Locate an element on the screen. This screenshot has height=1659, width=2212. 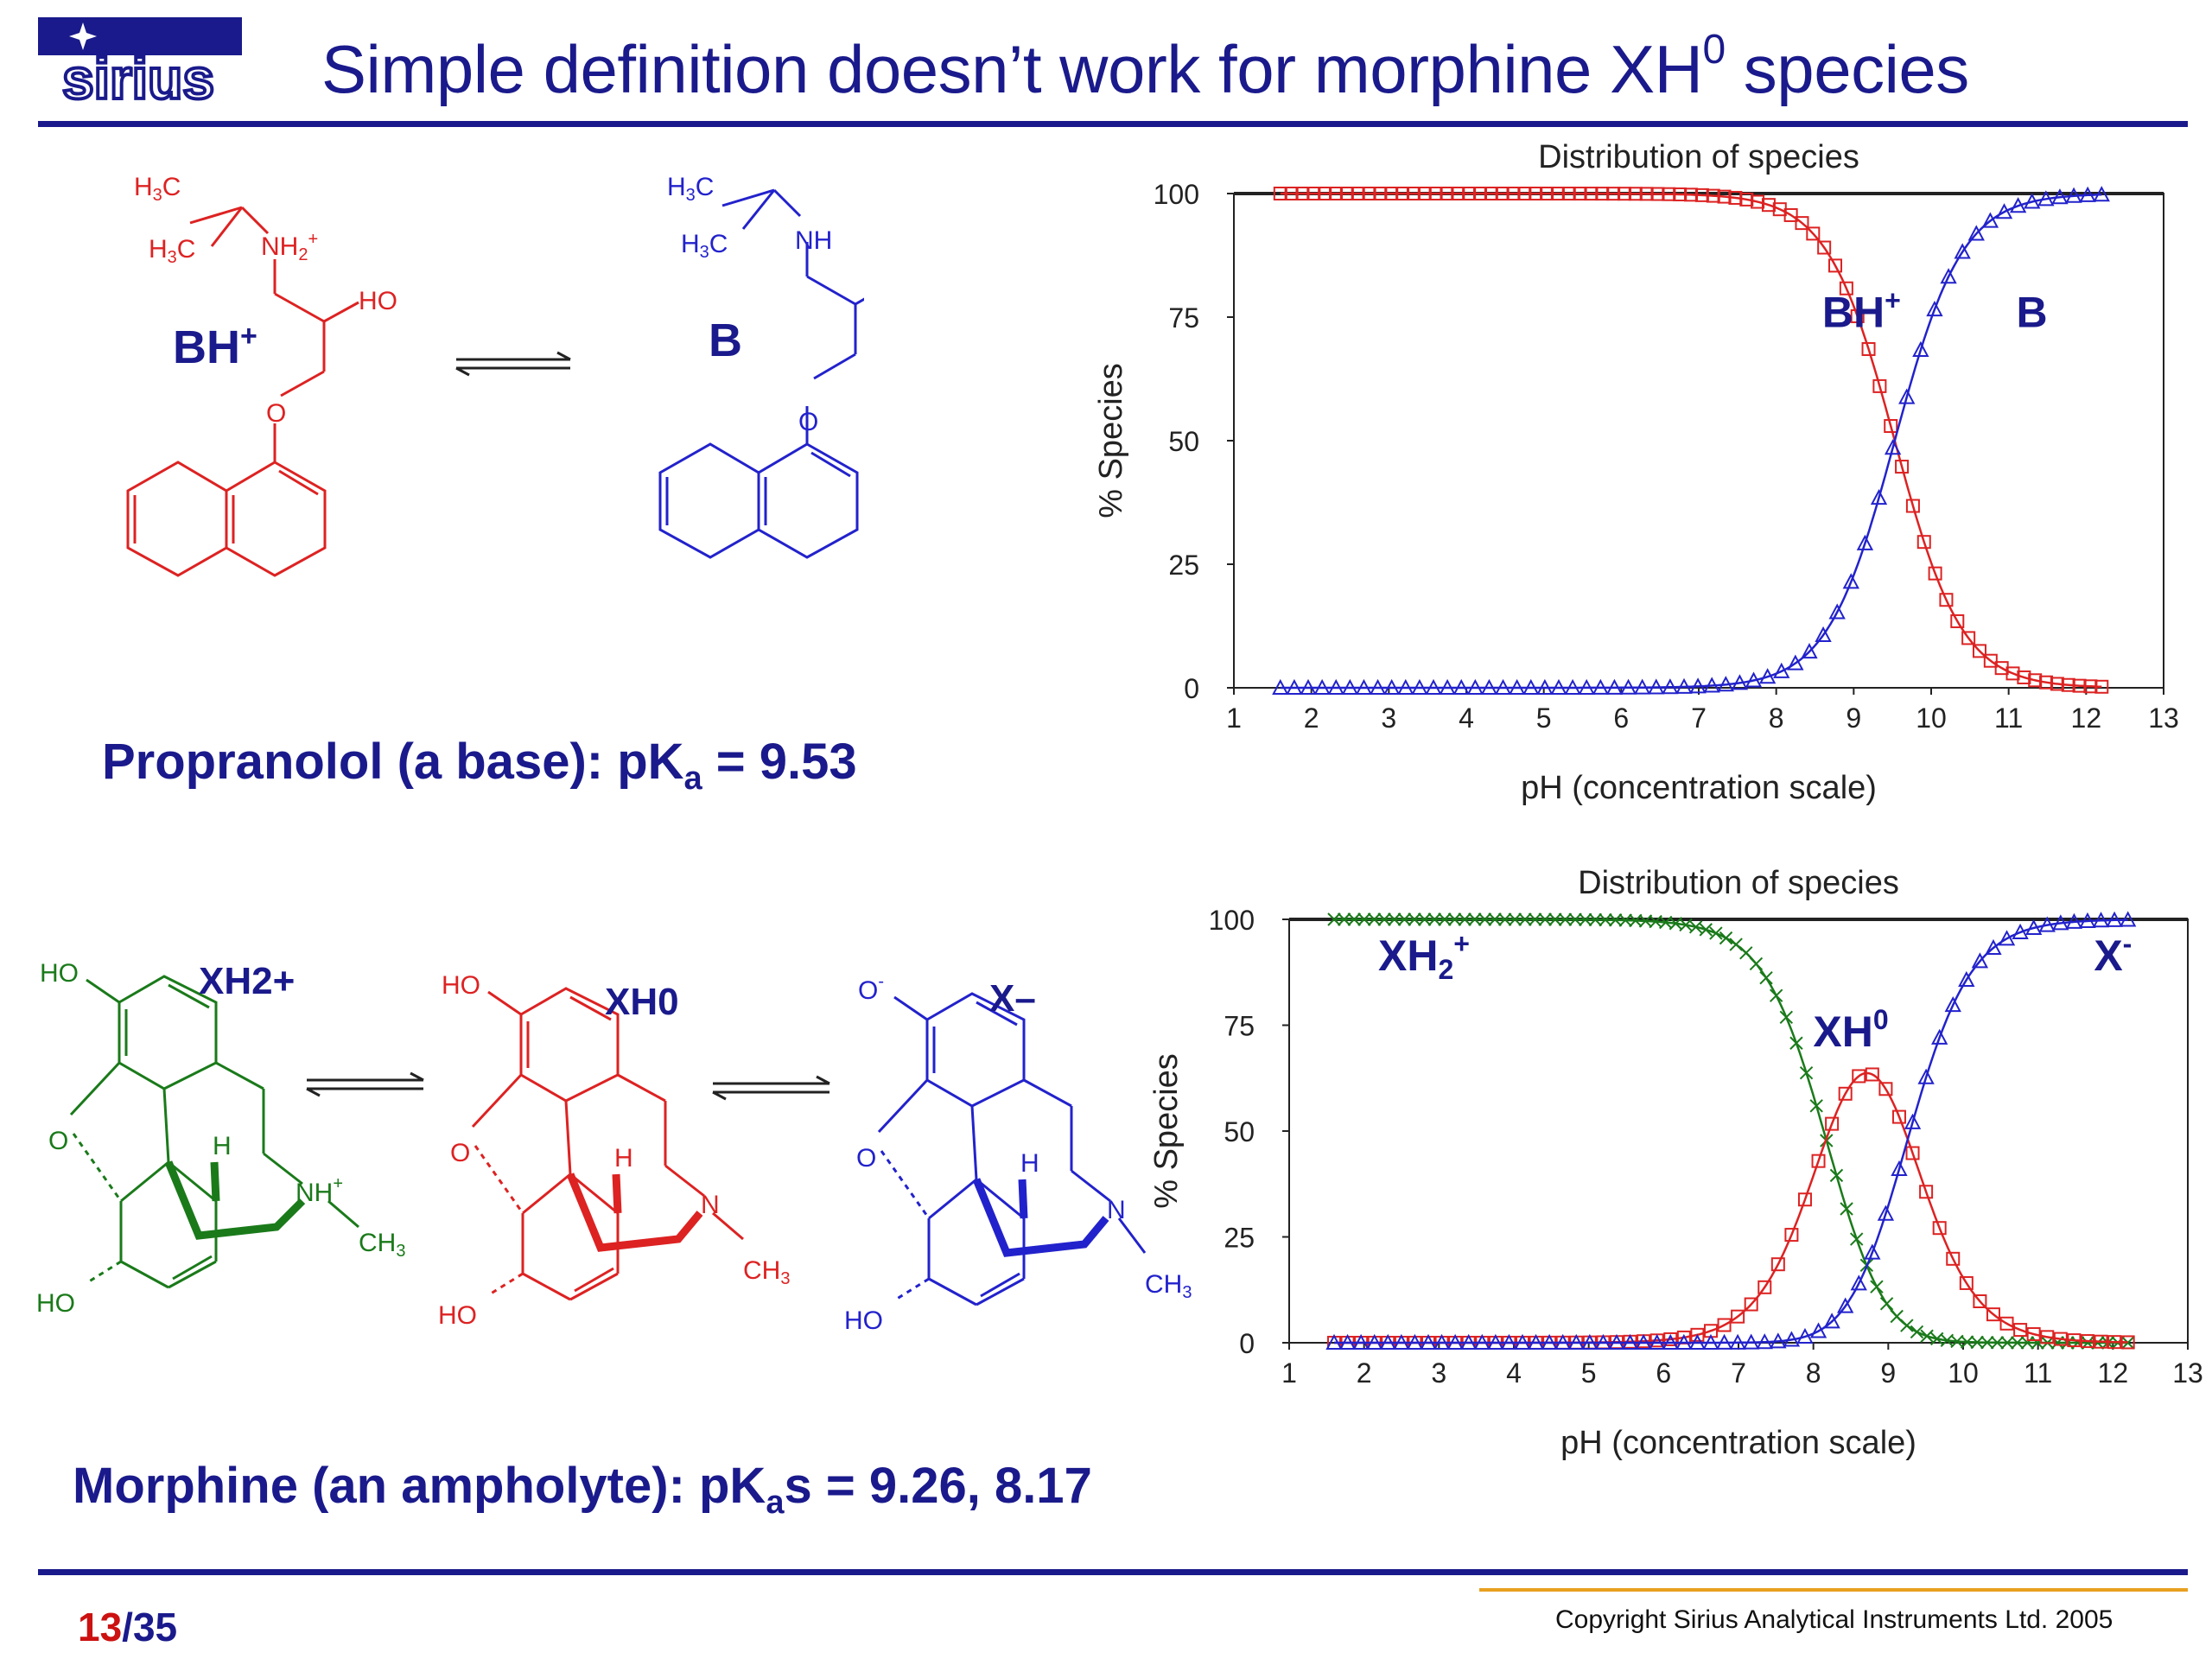
svg-text: NH+ is located at coordinates (319, 1190).